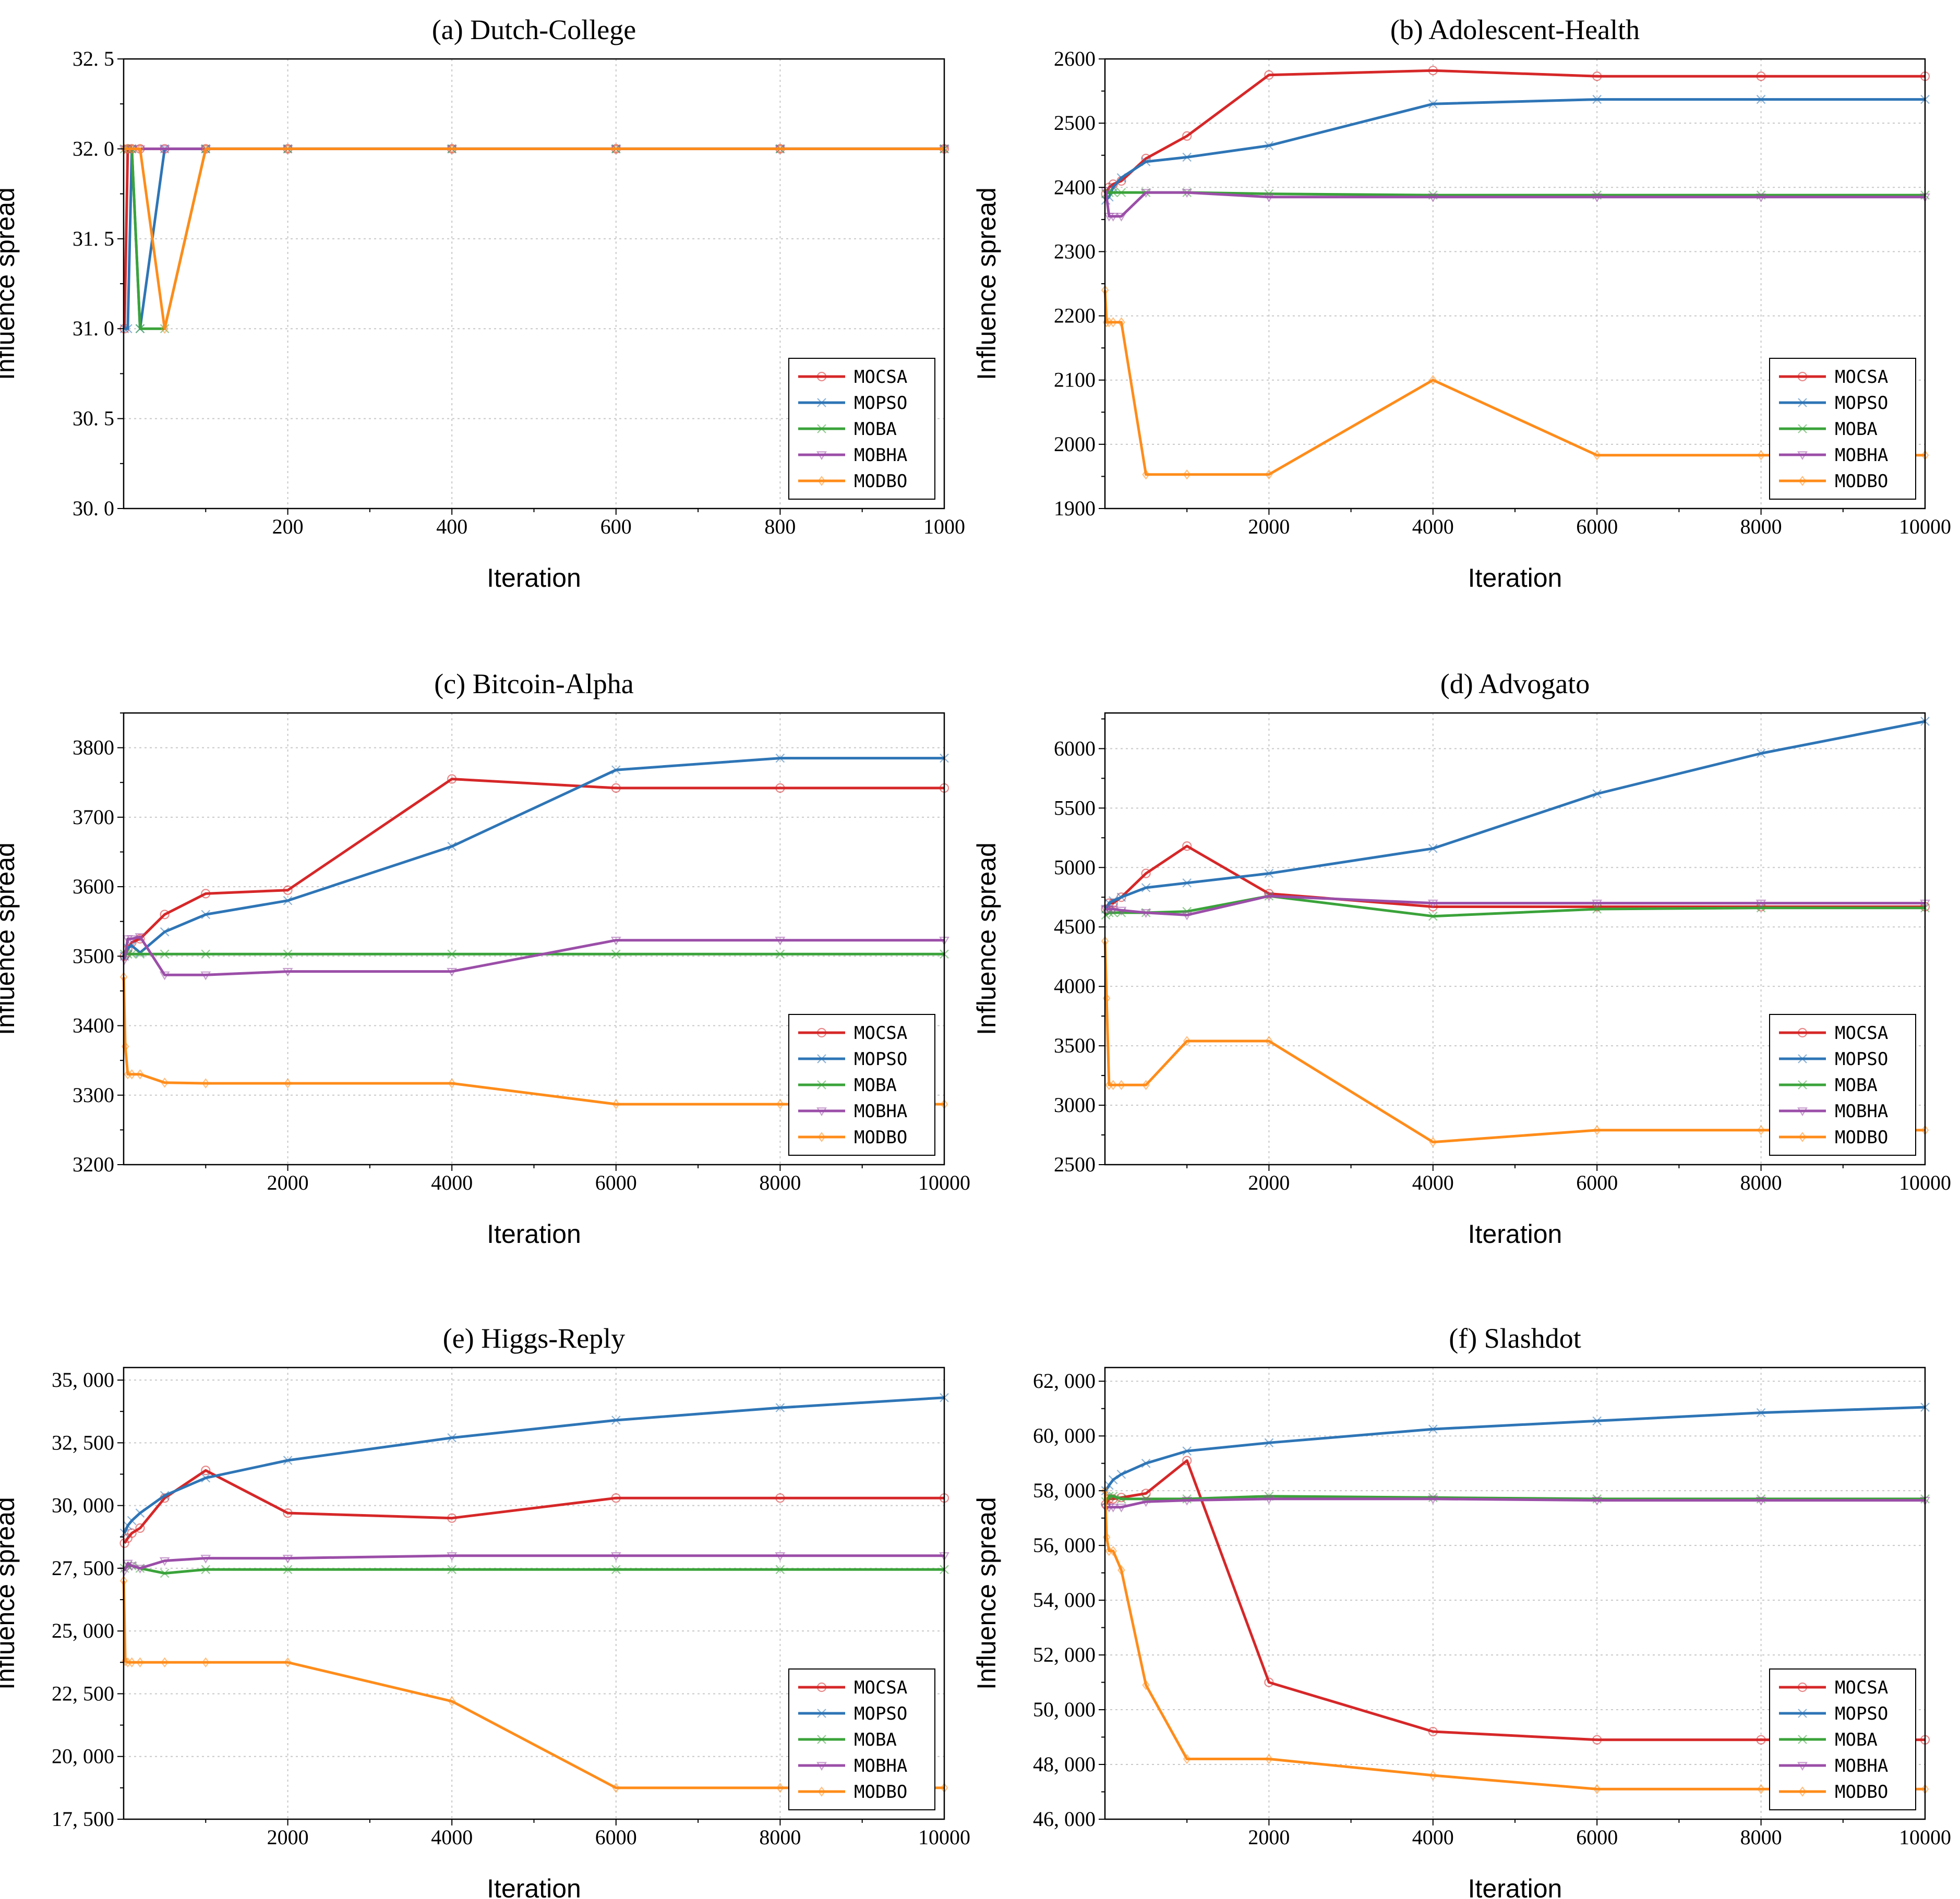 Image resolution: width=1960 pixels, height=1899 pixels. I want to click on legend: MOCSA MOPSO MOBA MOBHA MODBO, so click(861, 1739).